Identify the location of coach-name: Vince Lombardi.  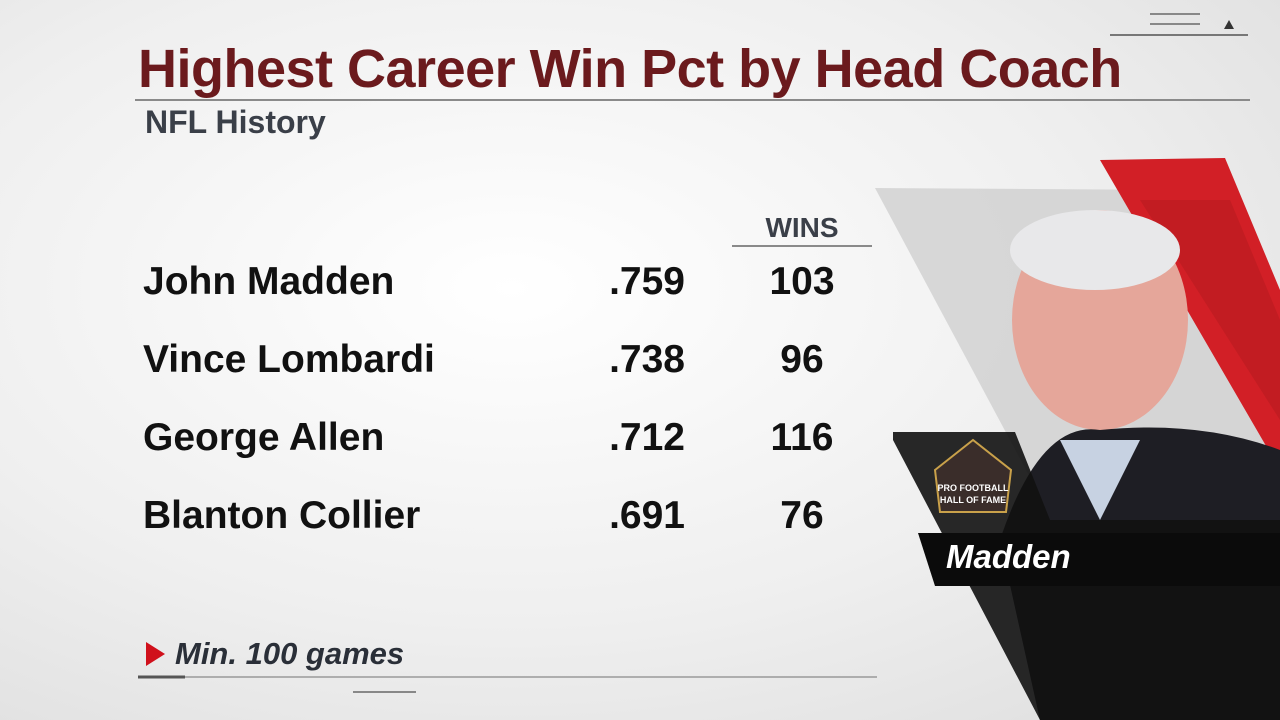
(289, 359).